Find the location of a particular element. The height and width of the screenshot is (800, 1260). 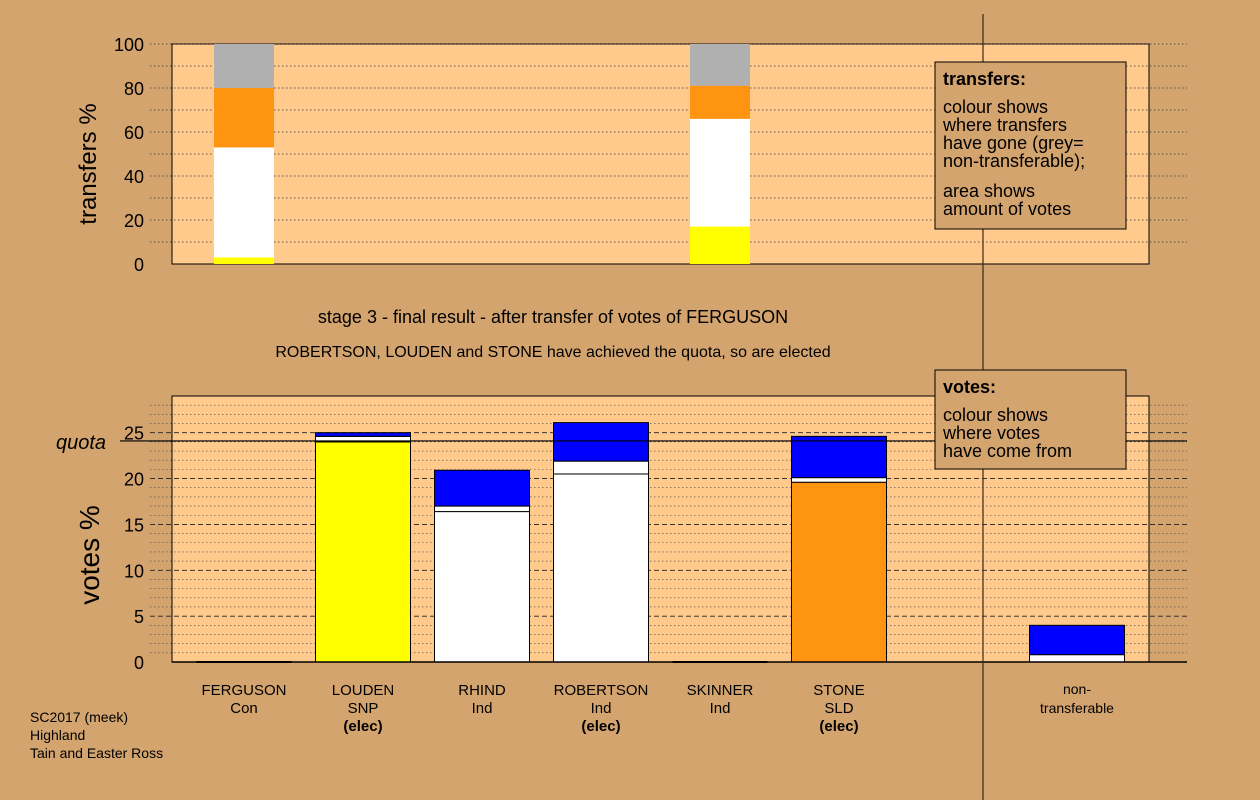

transfers-y-tick-label: 80 is located at coordinates (134, 89).